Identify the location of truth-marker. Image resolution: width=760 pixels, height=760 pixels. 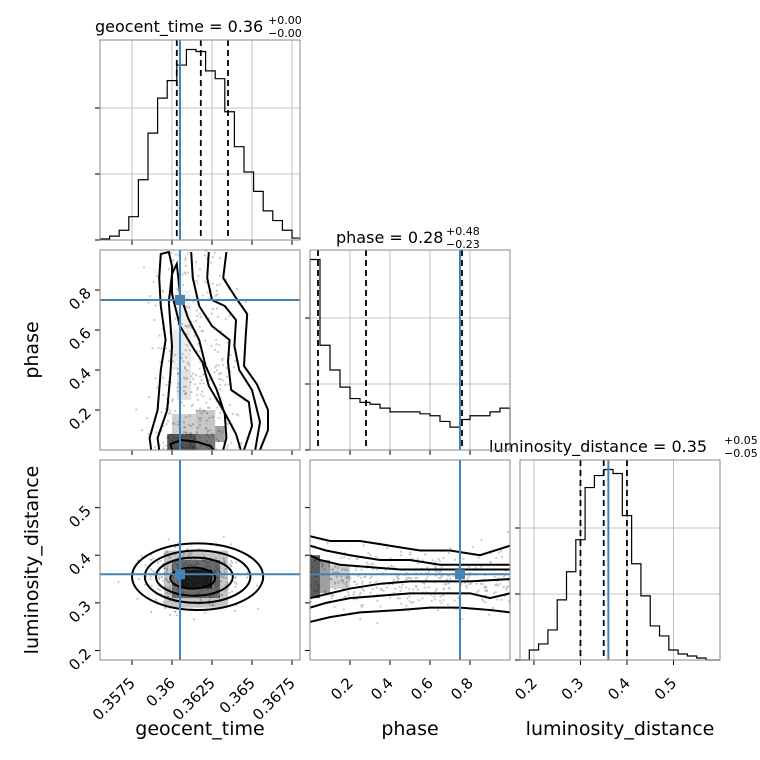
(180, 300).